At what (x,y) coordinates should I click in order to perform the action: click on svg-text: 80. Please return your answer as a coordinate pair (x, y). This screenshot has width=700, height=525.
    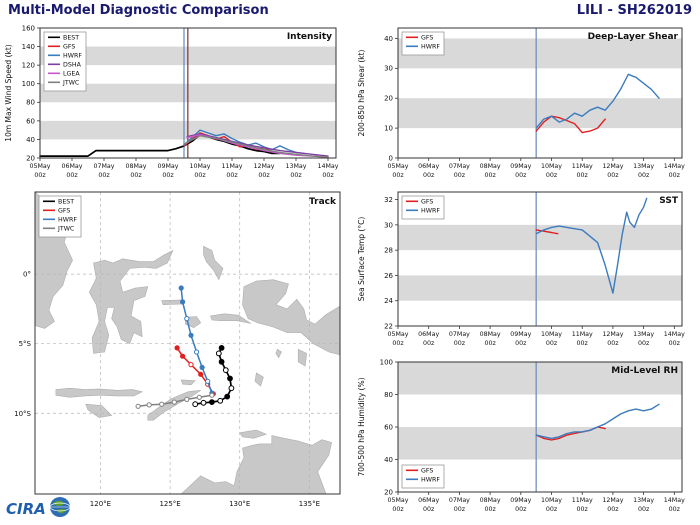
    Looking at the image, I should click on (388, 395).